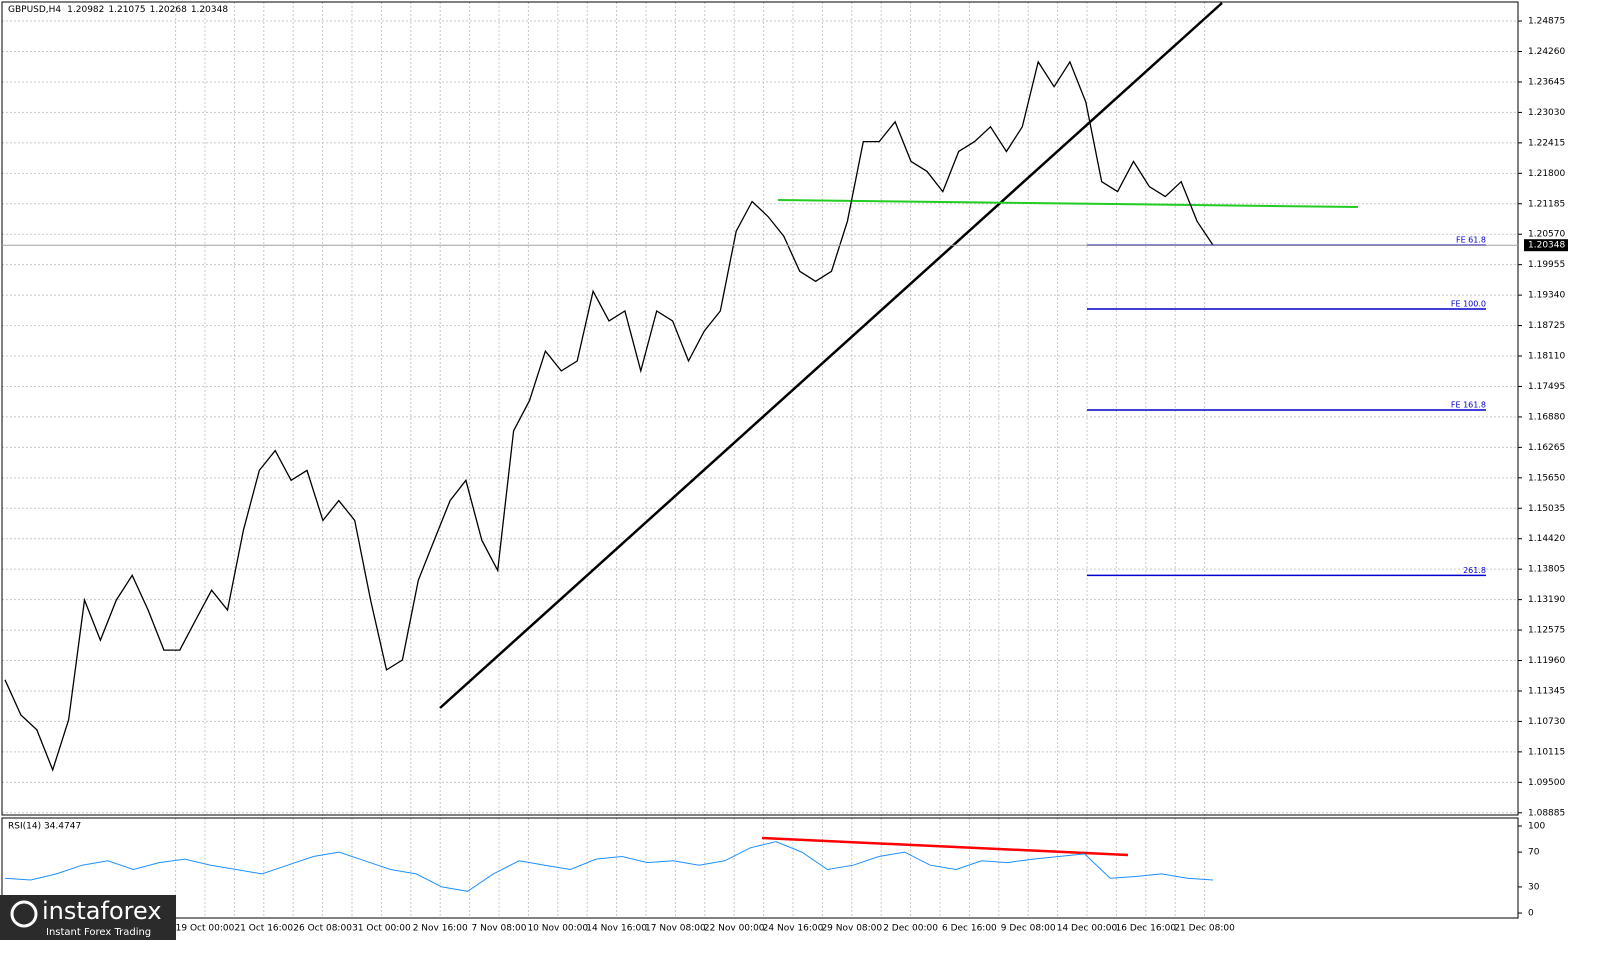  Describe the element at coordinates (1546, 417) in the screenshot. I see `y-tick-label: 1.16880` at that location.